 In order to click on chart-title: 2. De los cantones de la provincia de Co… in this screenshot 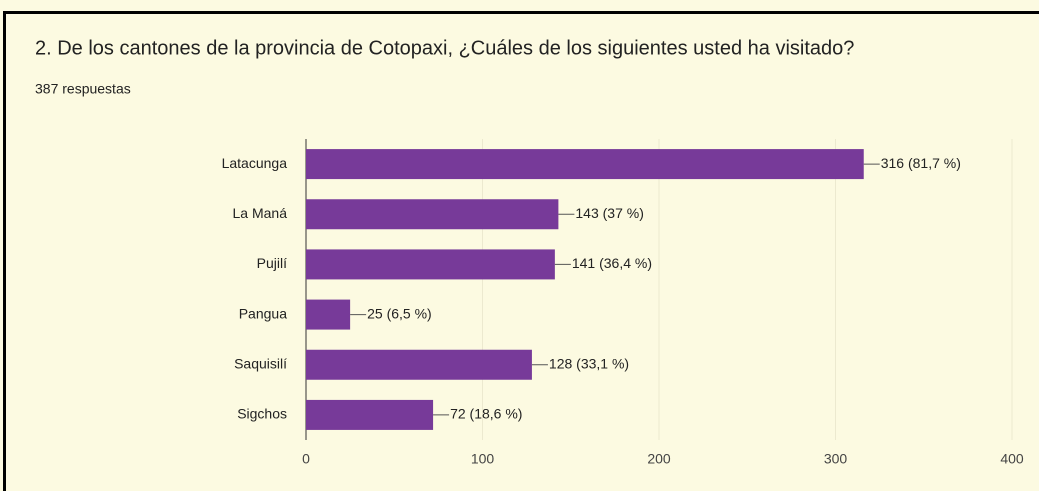, I will do `click(444, 48)`.